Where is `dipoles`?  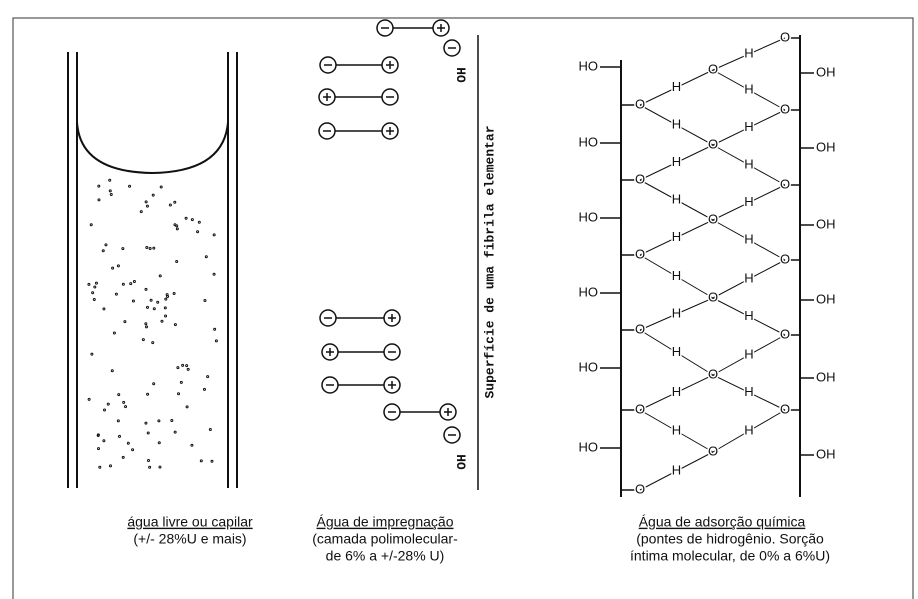 dipoles is located at coordinates (389, 231).